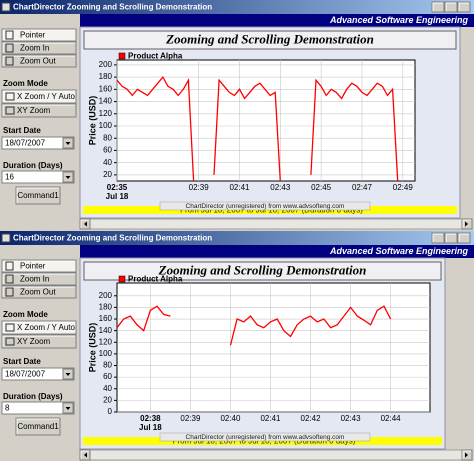 The image size is (474, 461). I want to click on legend-label: Product Alpha, so click(155, 56).